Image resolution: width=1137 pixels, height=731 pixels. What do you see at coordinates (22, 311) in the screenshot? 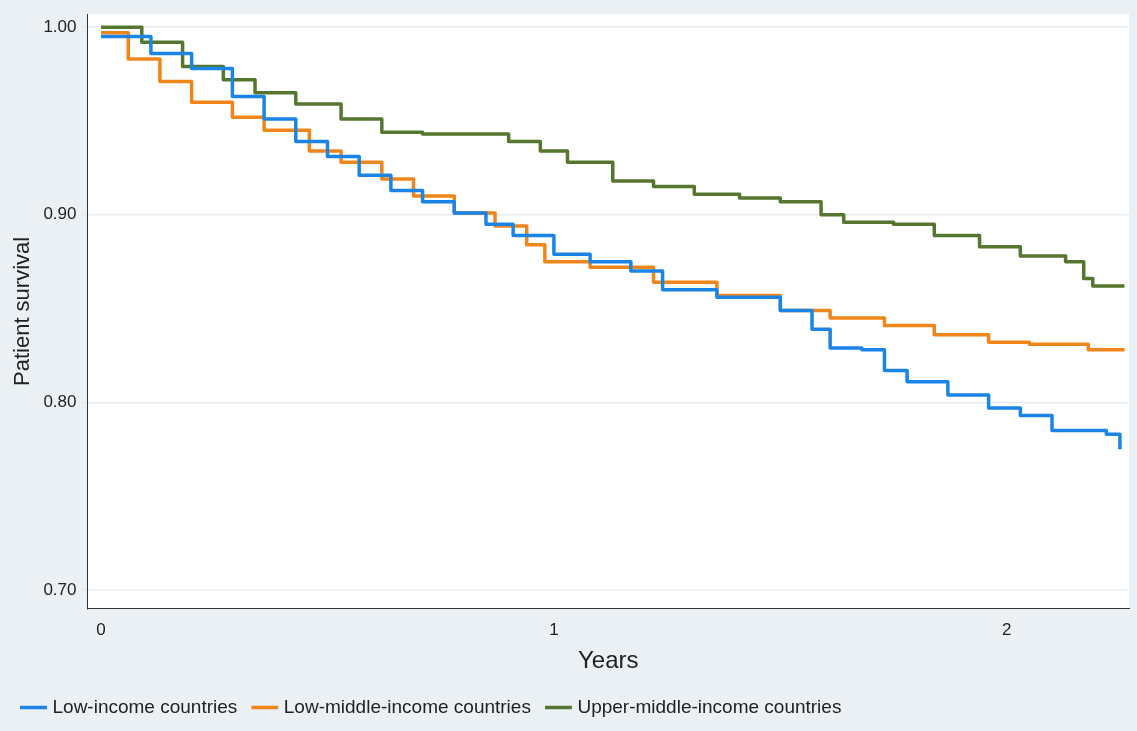
I see `y-axis-title: Patient survival` at bounding box center [22, 311].